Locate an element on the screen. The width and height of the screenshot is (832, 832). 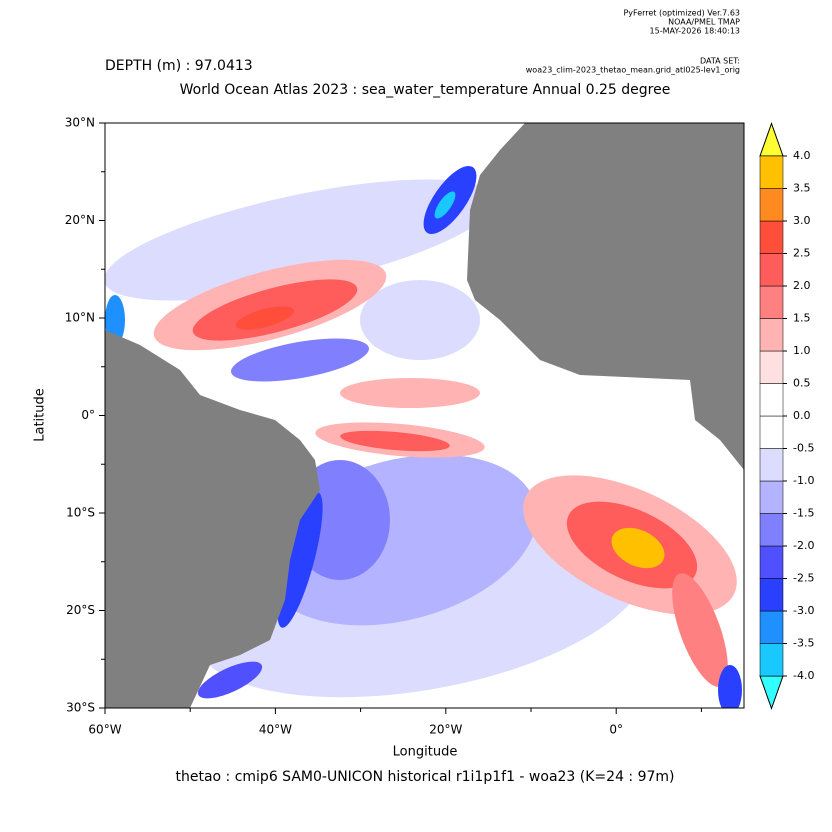
colorbar-label: -0.5 is located at coordinates (803, 448).